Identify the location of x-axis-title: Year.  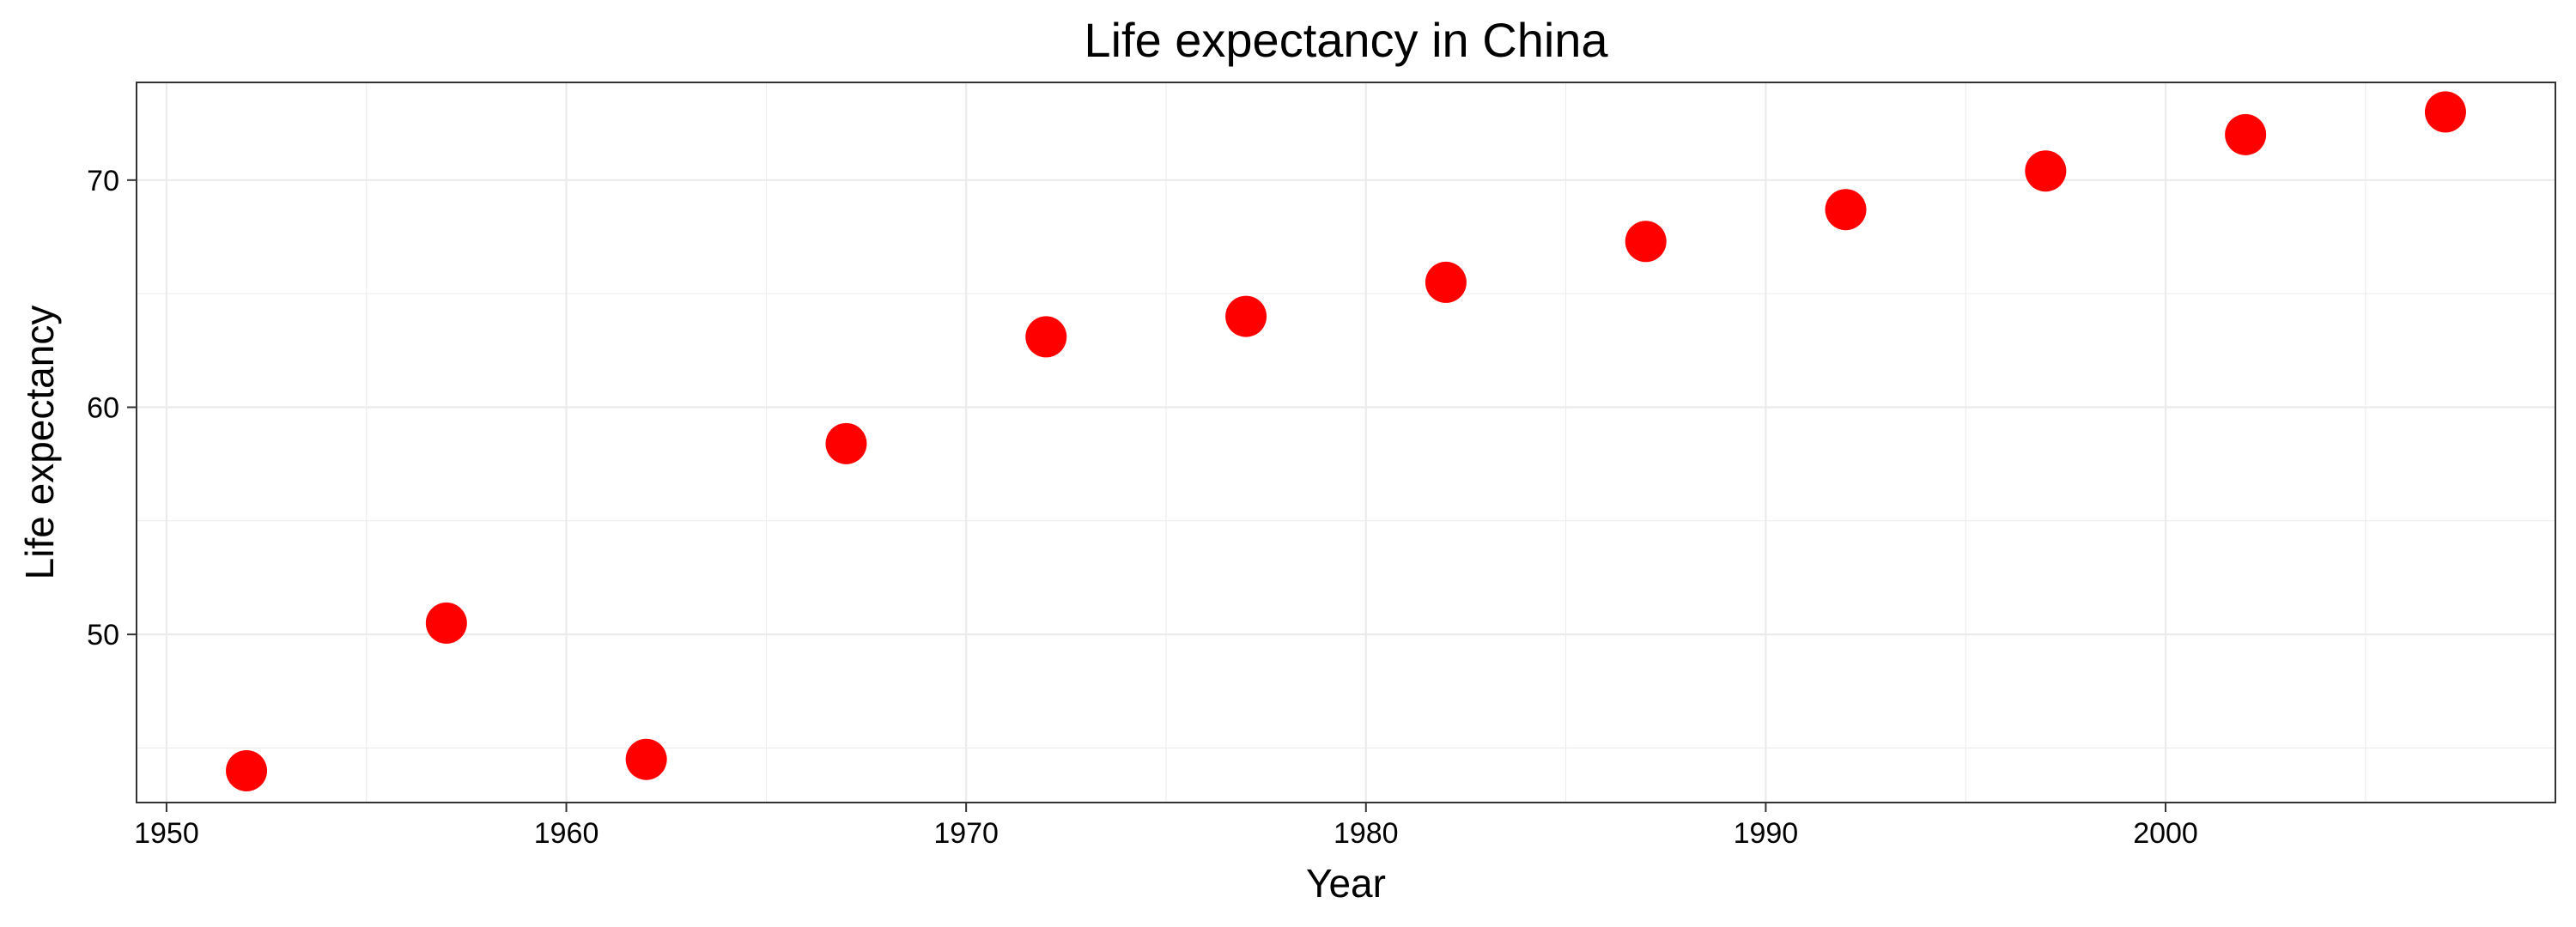
(1346, 883).